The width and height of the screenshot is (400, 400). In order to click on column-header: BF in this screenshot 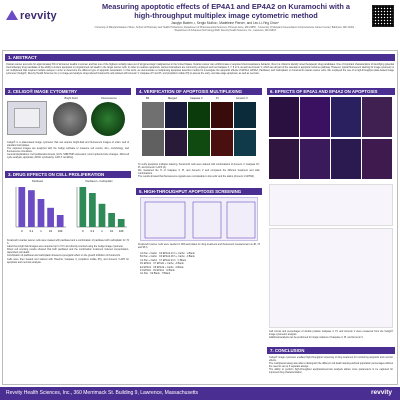, I will do `click(148, 98)`.